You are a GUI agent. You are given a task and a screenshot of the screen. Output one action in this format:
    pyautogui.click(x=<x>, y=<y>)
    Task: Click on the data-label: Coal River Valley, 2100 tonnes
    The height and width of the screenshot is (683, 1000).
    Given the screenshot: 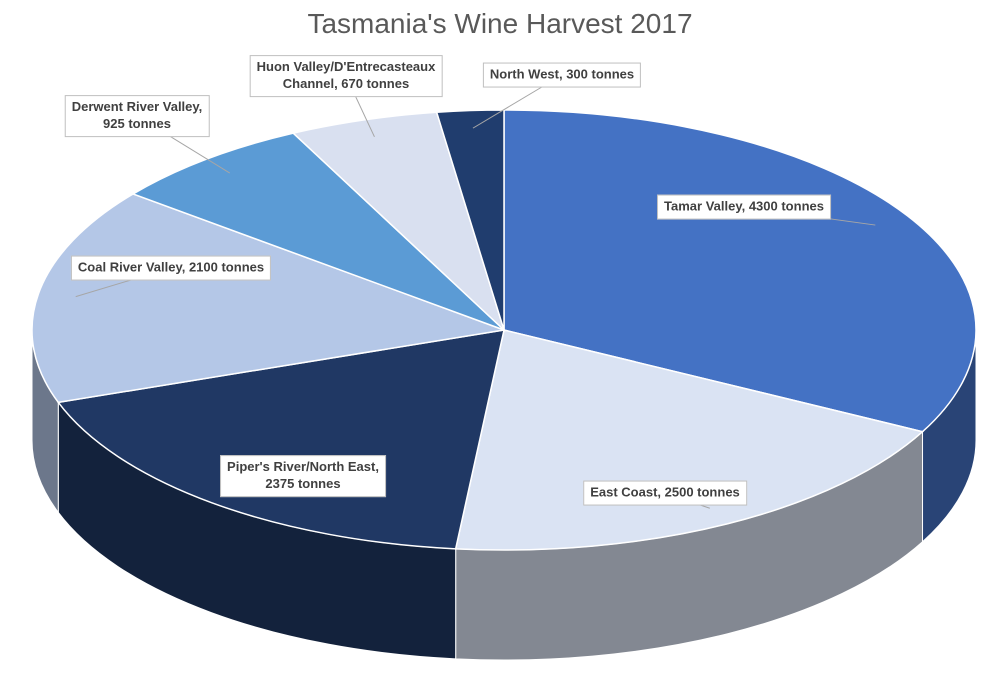 What is the action you would take?
    pyautogui.click(x=171, y=268)
    